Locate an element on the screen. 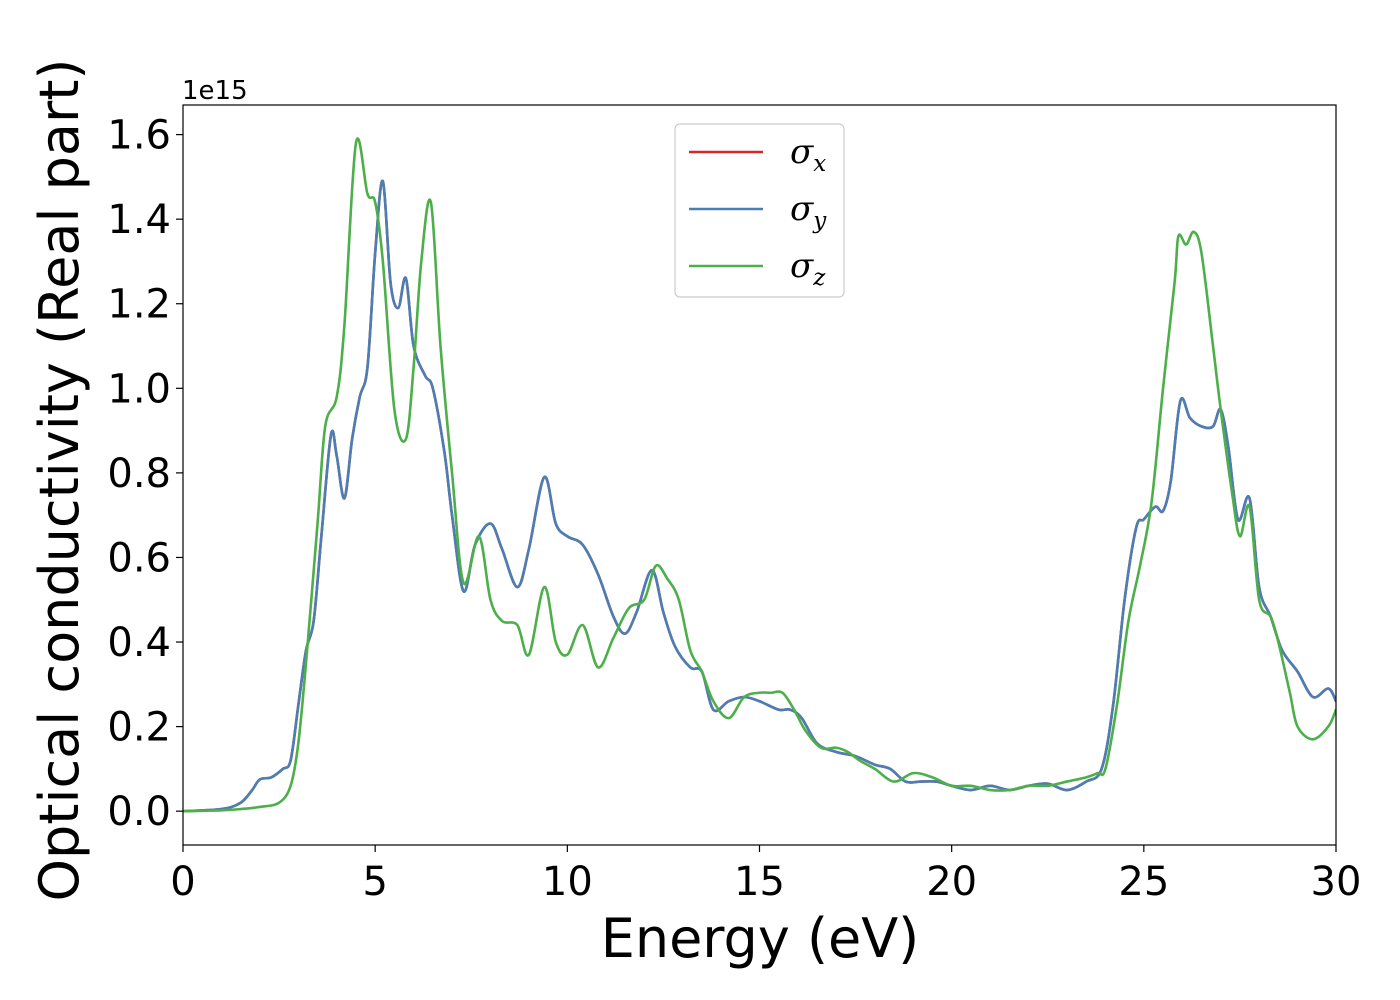 The height and width of the screenshot is (1000, 1400). legend-label-sigma-x: σx is located at coordinates (808, 154).